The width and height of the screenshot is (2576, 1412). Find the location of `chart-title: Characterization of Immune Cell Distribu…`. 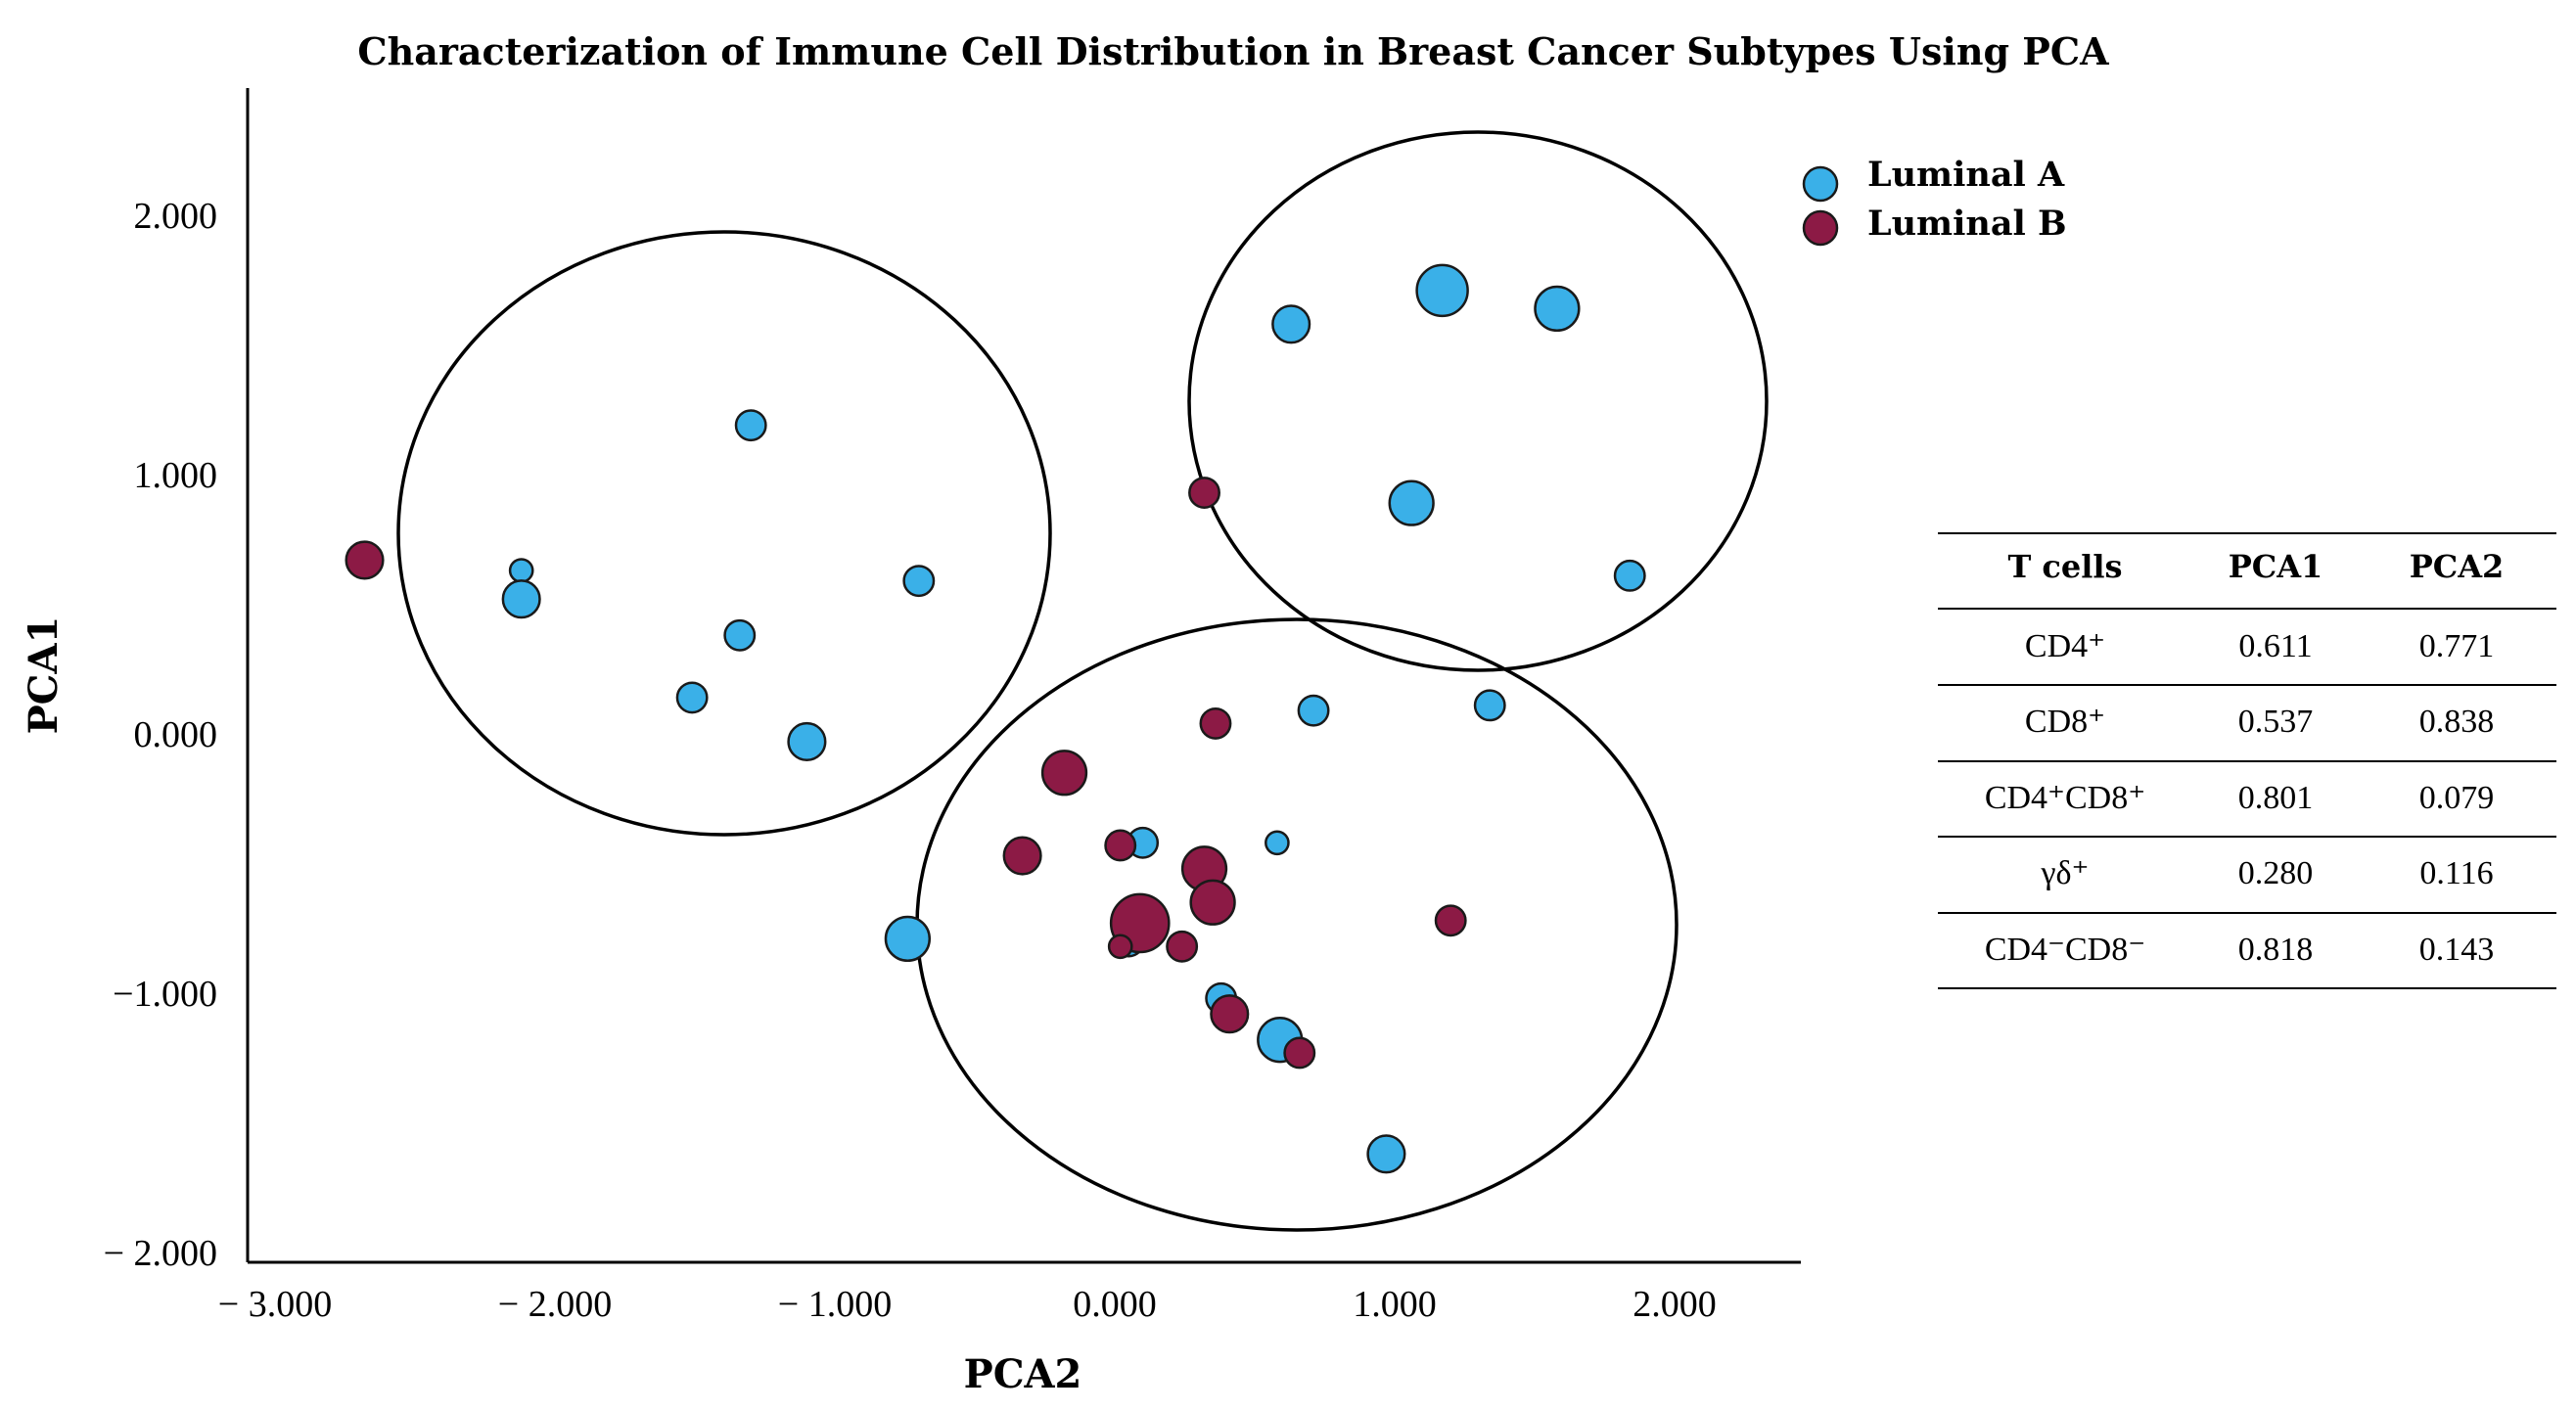

chart-title: Characterization of Immune Cell Distribu… is located at coordinates (1233, 51).